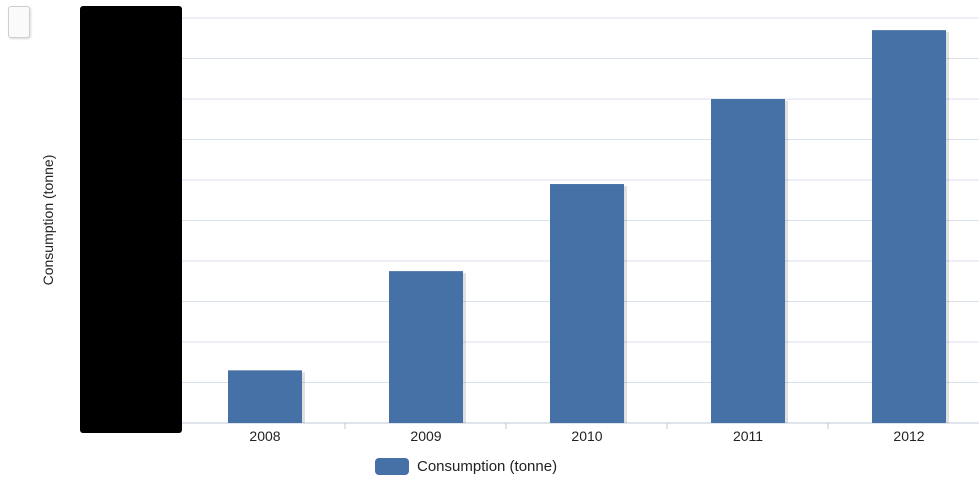  Describe the element at coordinates (425, 436) in the screenshot. I see `x-tick-label: 2009` at that location.